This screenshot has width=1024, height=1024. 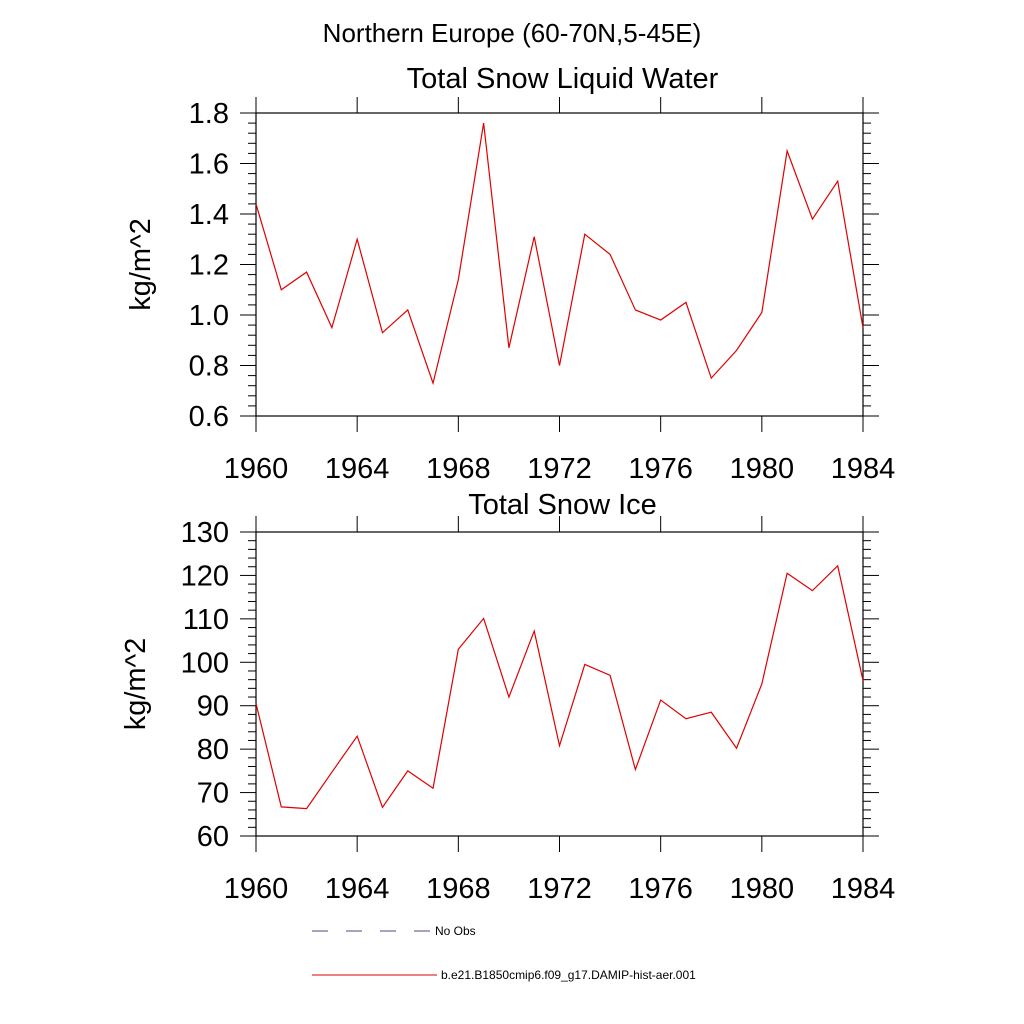 I want to click on chart-0-xtick-label: 1964, so click(x=357, y=469).